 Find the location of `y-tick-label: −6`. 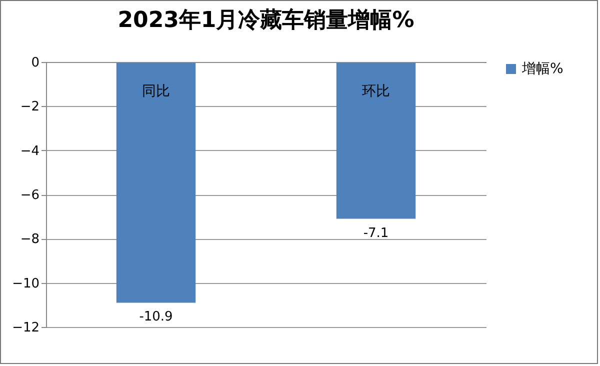

y-tick-label: −6 is located at coordinates (30, 195).